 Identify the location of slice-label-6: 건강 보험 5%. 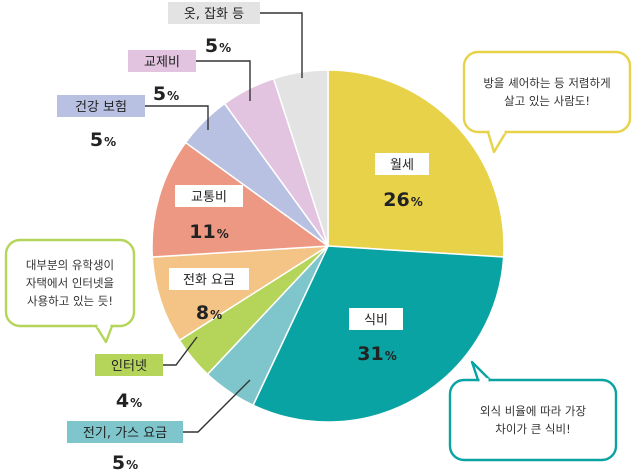
(101, 123).